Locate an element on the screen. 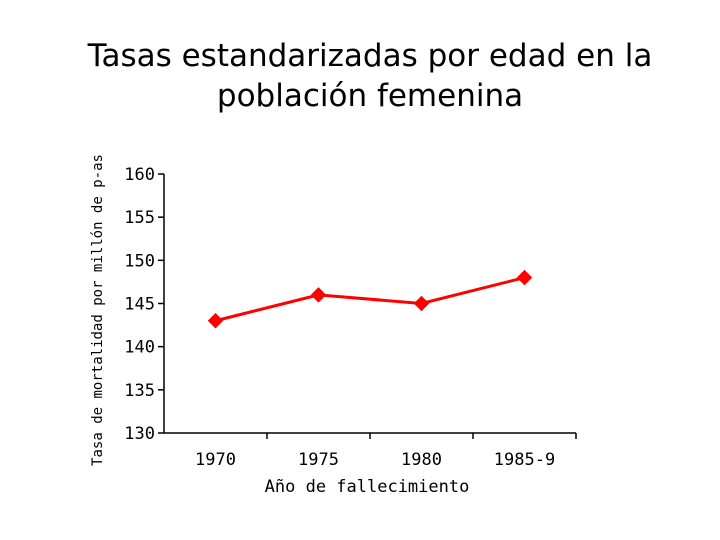 The width and height of the screenshot is (720, 540). y-tick-label: 135 is located at coordinates (139, 391).